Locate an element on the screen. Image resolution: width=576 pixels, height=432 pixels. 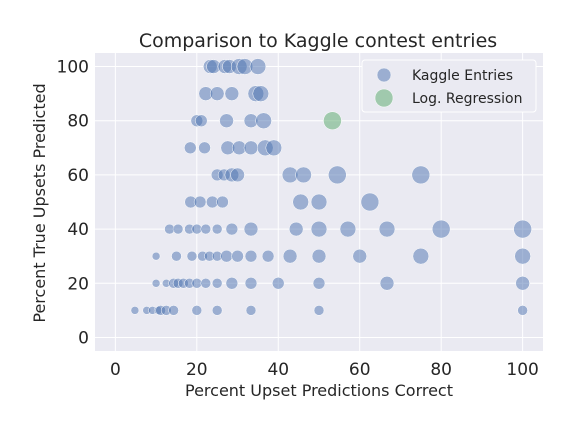
legend-label-kaggle-entries: Kaggle Entries is located at coordinates (462, 76).